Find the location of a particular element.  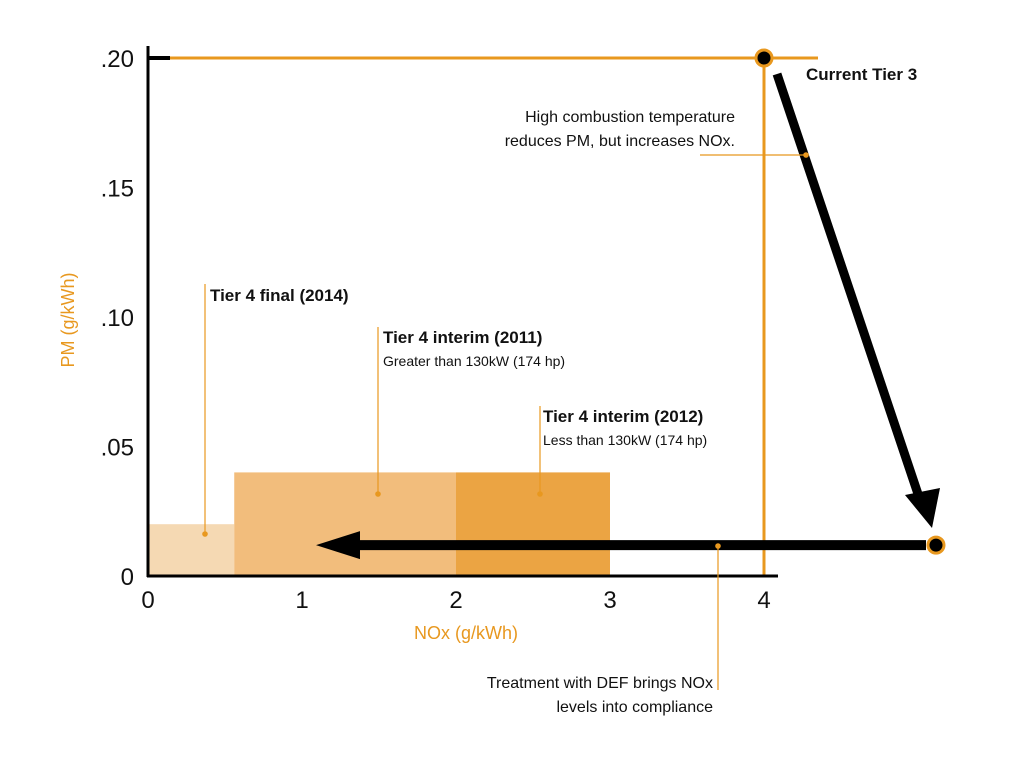

regions-layer is located at coordinates (379, 524).